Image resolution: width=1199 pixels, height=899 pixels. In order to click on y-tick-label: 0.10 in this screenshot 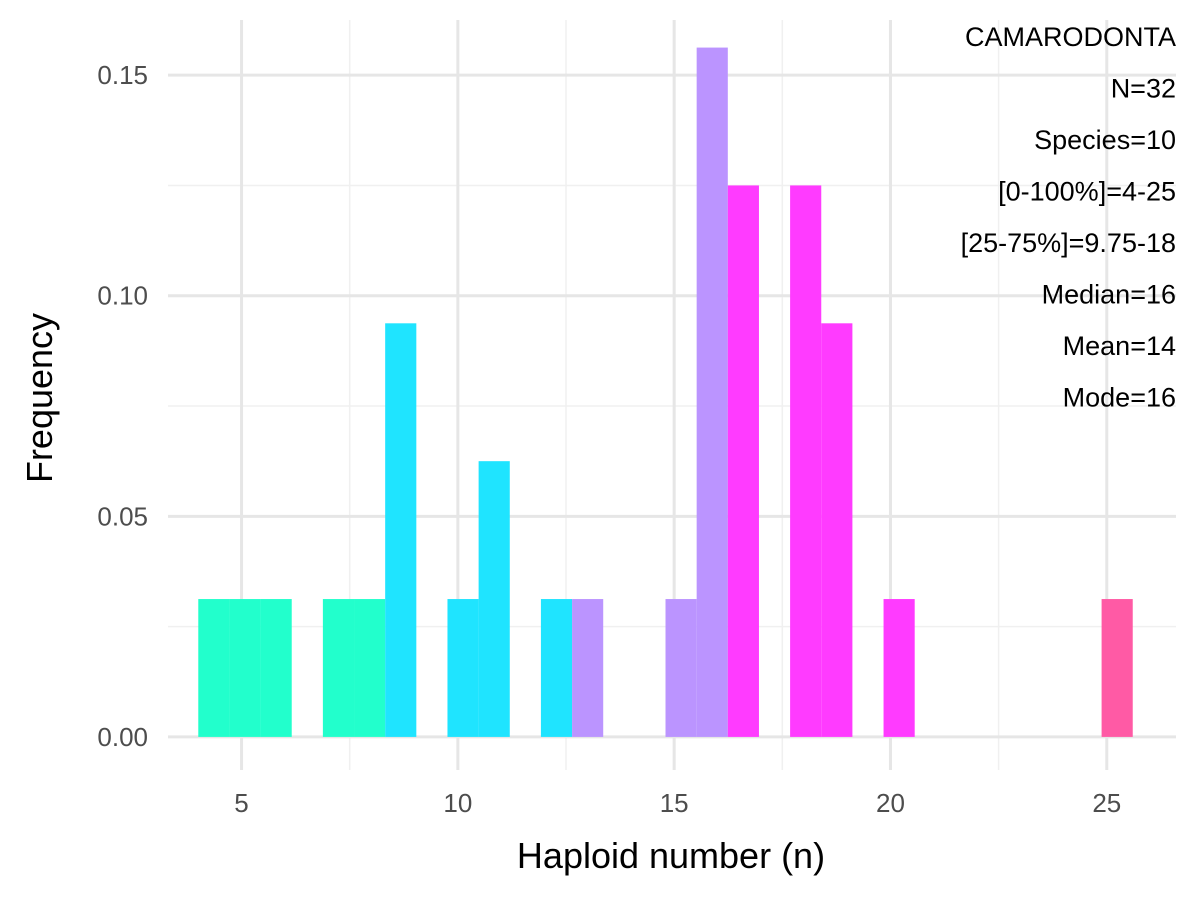, I will do `click(122, 296)`.